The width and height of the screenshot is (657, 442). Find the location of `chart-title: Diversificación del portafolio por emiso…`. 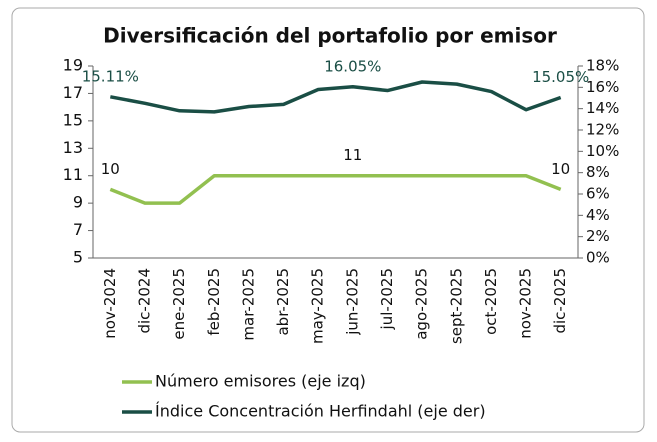

chart-title: Diversificación del portafolio por emiso… is located at coordinates (330, 36).